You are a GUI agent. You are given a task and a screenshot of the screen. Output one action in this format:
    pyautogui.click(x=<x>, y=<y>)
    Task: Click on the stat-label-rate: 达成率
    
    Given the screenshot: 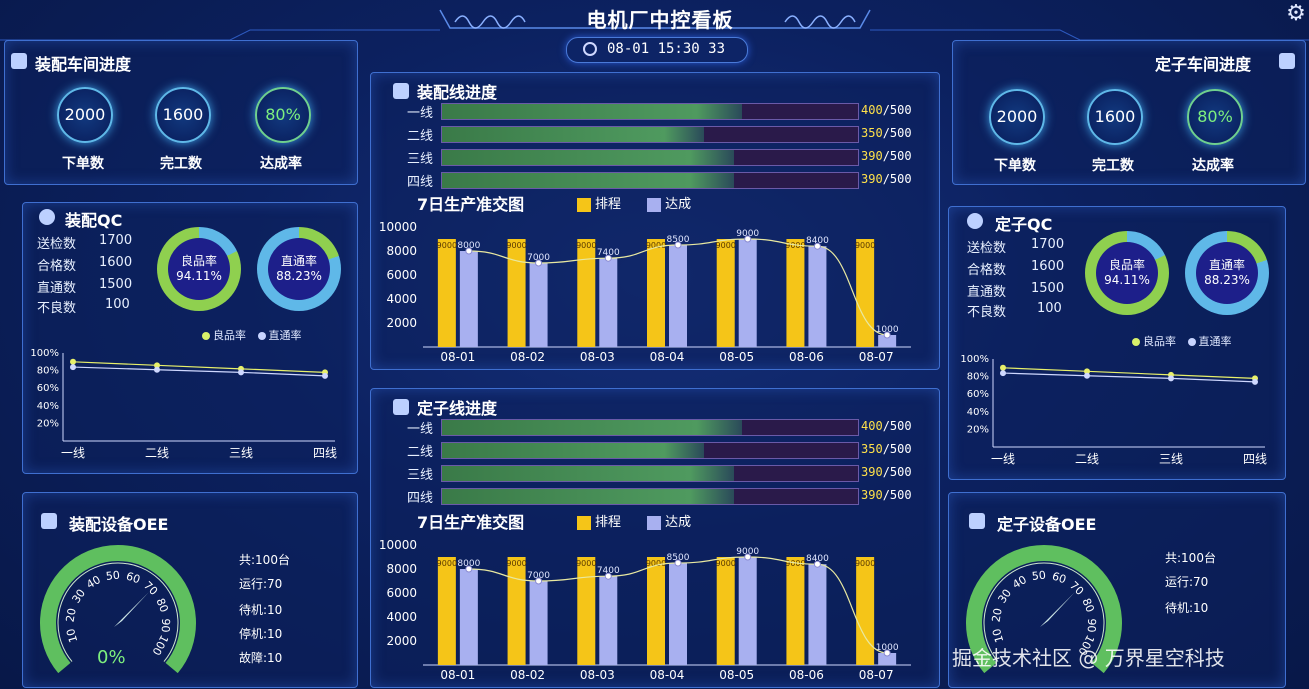 What is the action you would take?
    pyautogui.click(x=281, y=164)
    